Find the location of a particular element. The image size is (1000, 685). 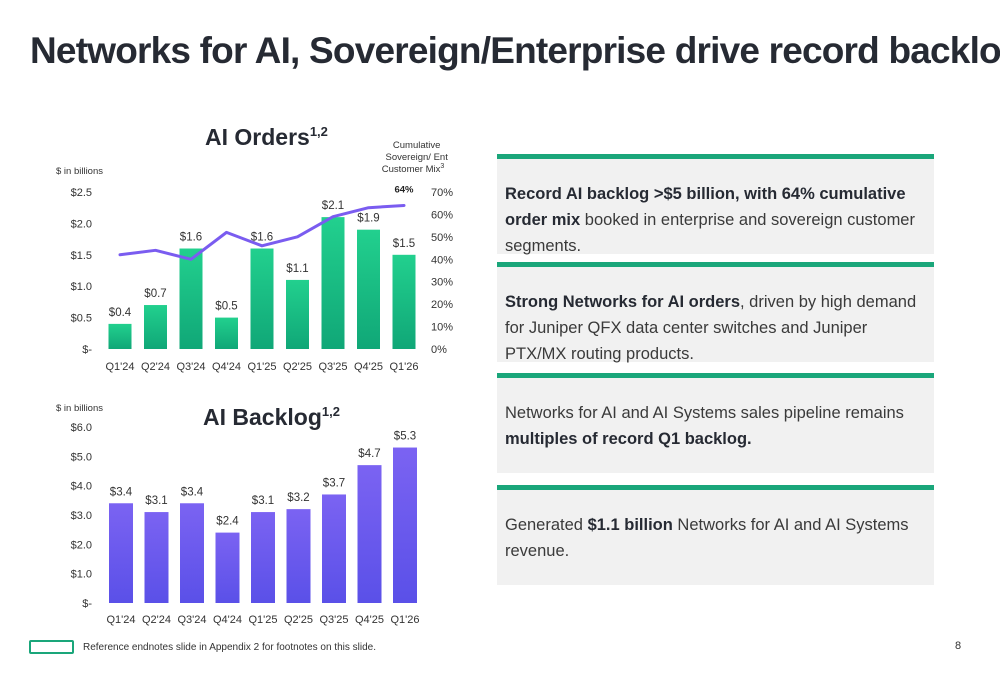

customer-mix-line is located at coordinates (262, 232).